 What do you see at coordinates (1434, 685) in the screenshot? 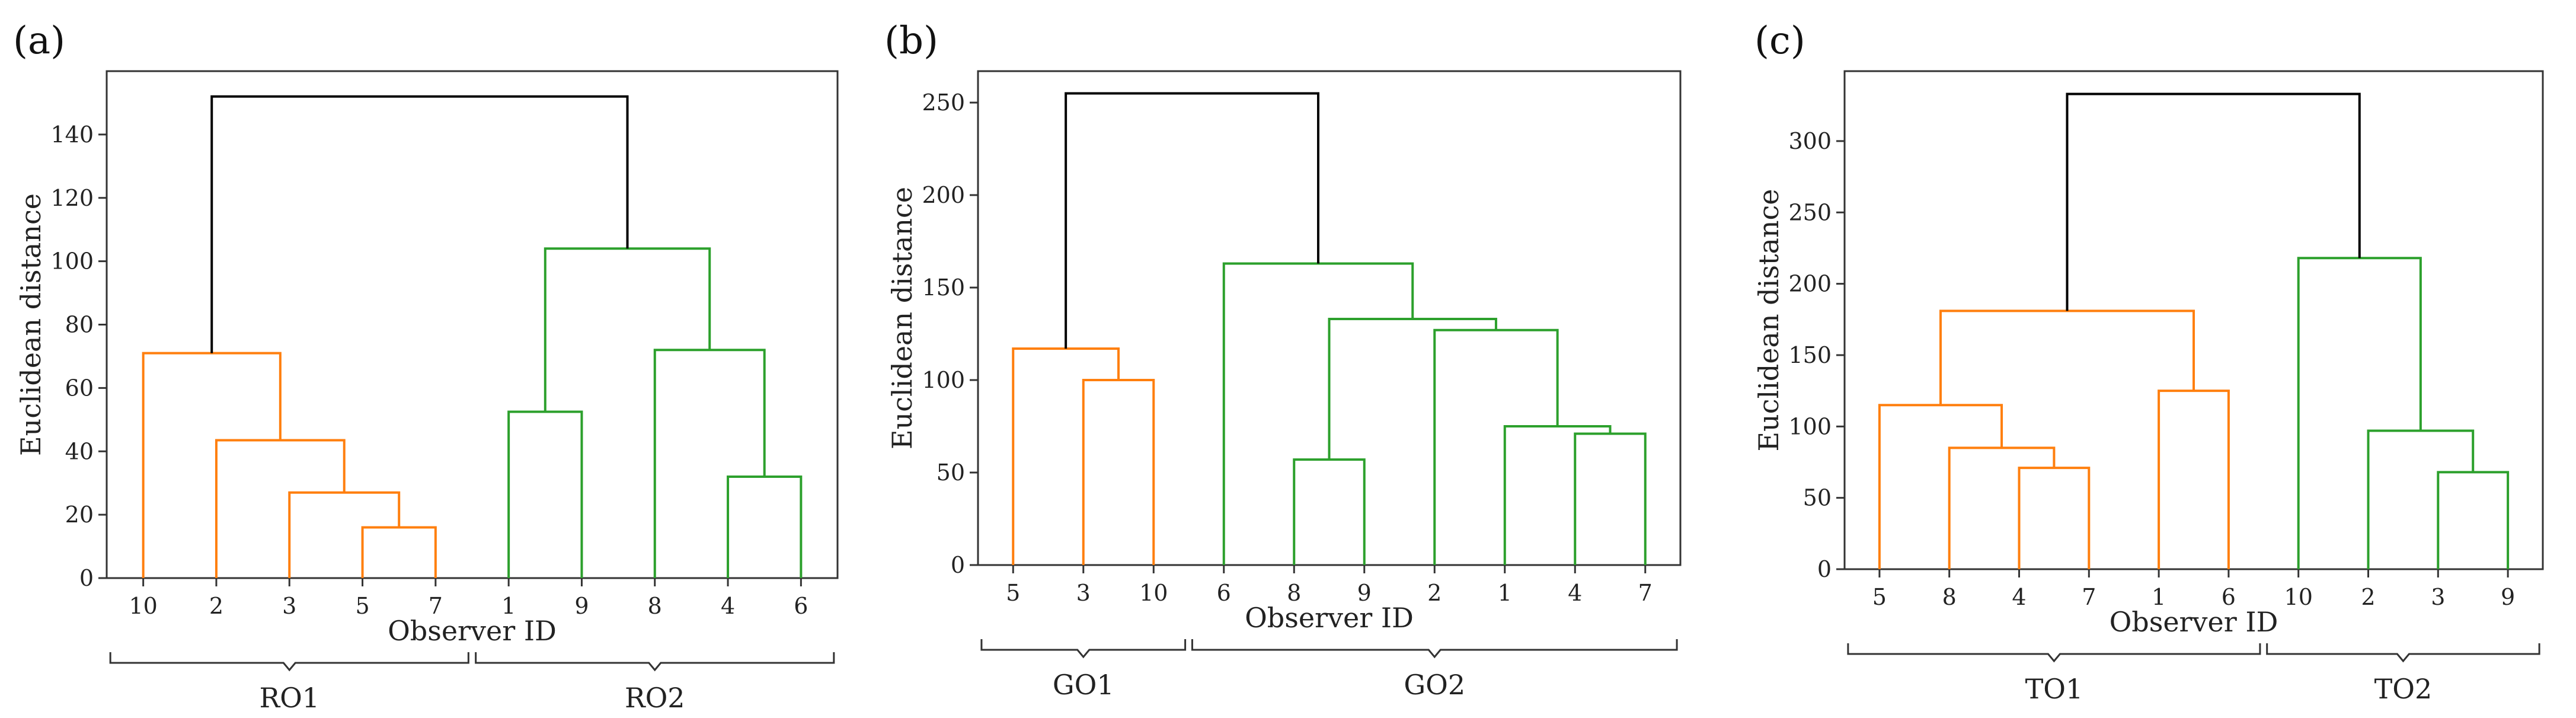
I see `group-label: GO2` at bounding box center [1434, 685].